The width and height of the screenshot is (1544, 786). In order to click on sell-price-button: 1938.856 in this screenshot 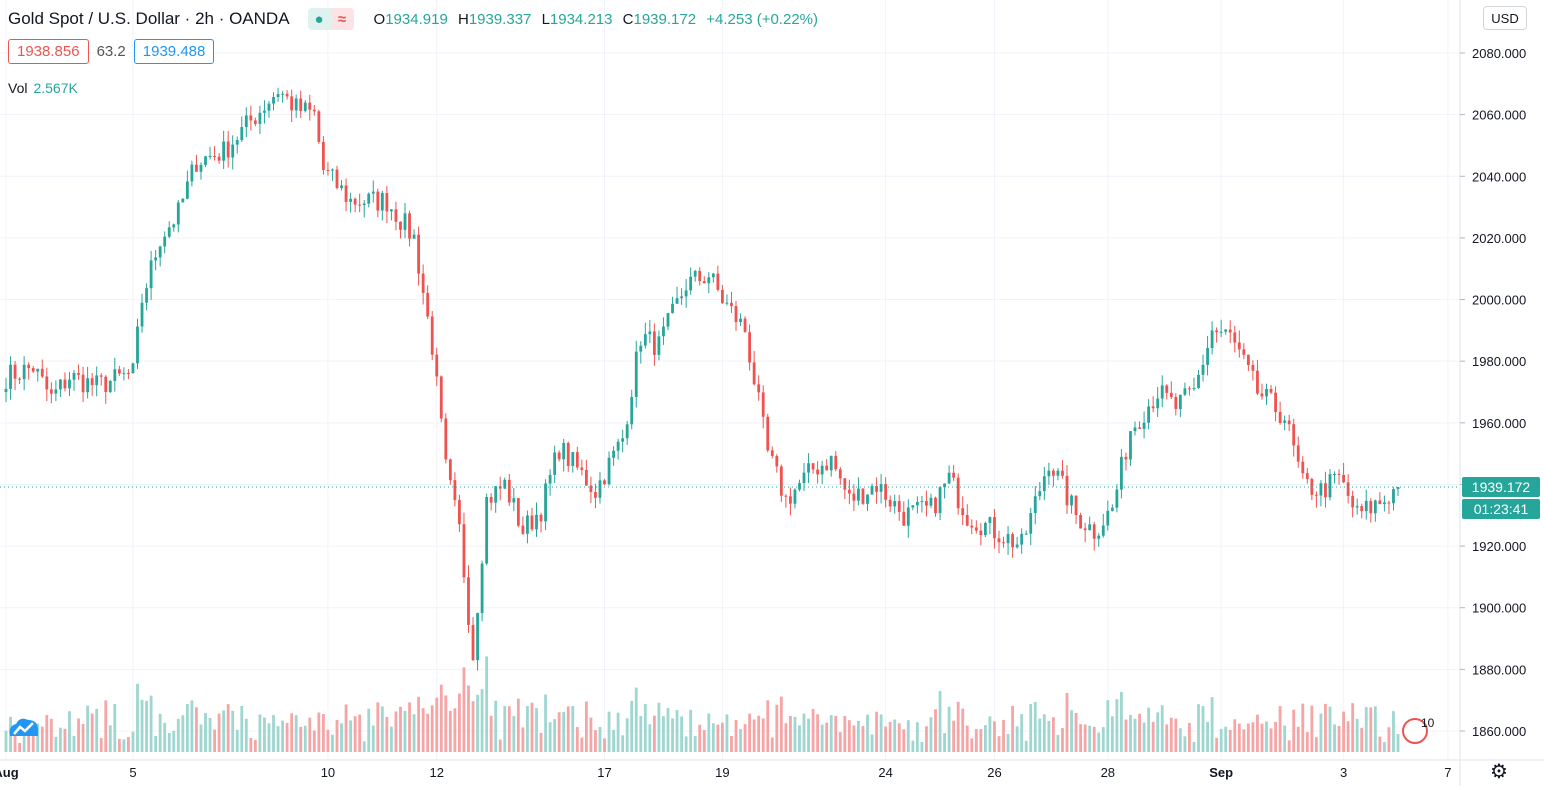, I will do `click(48, 51)`.